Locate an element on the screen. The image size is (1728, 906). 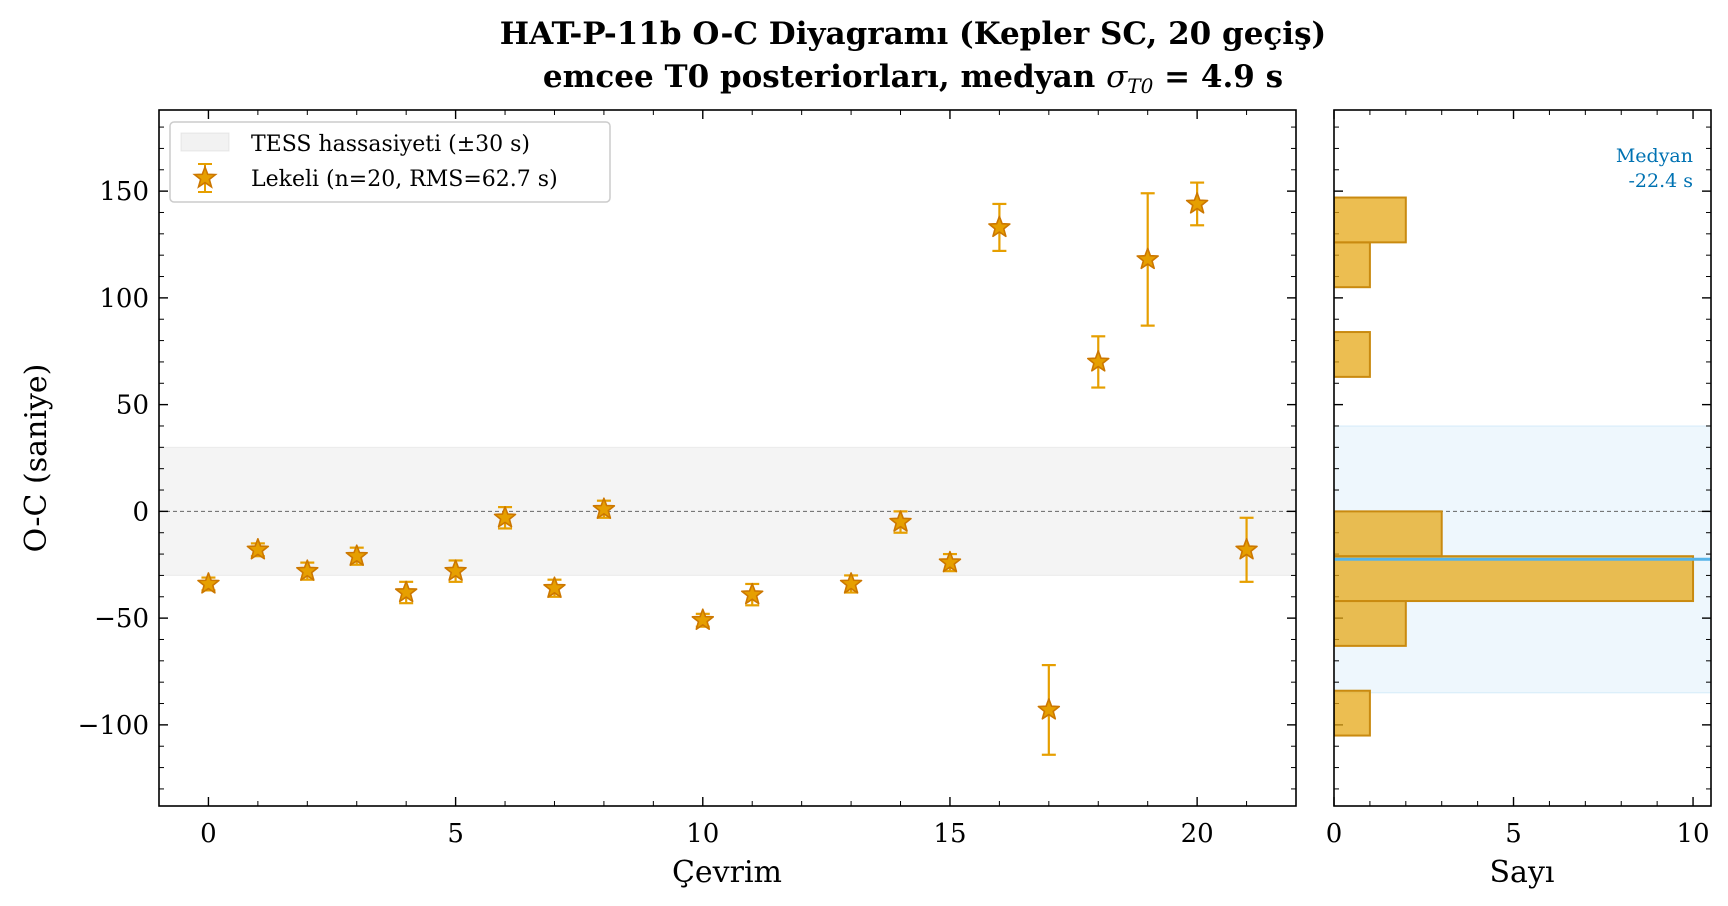
subtitle-suffix: = 4.9 s is located at coordinates (1218, 77).